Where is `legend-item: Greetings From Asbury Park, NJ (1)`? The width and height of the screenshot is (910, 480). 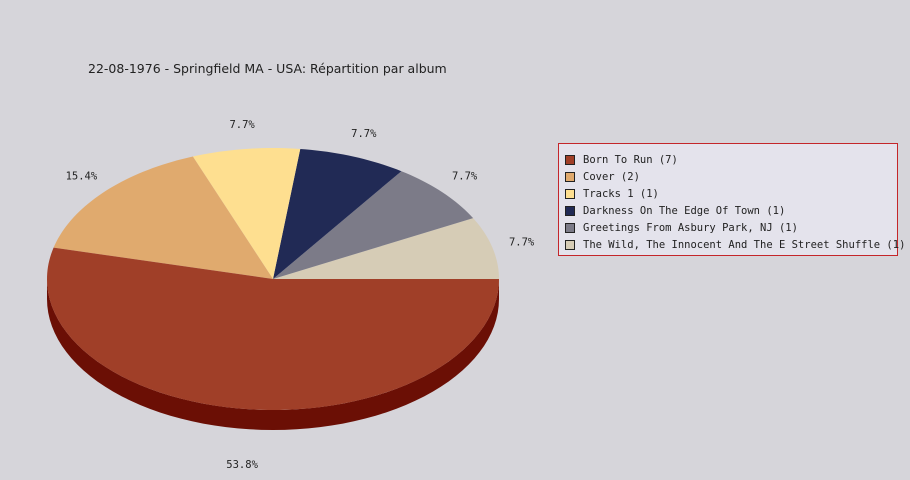
legend-item: Greetings From Asbury Park, NJ (1) is located at coordinates (731, 227).